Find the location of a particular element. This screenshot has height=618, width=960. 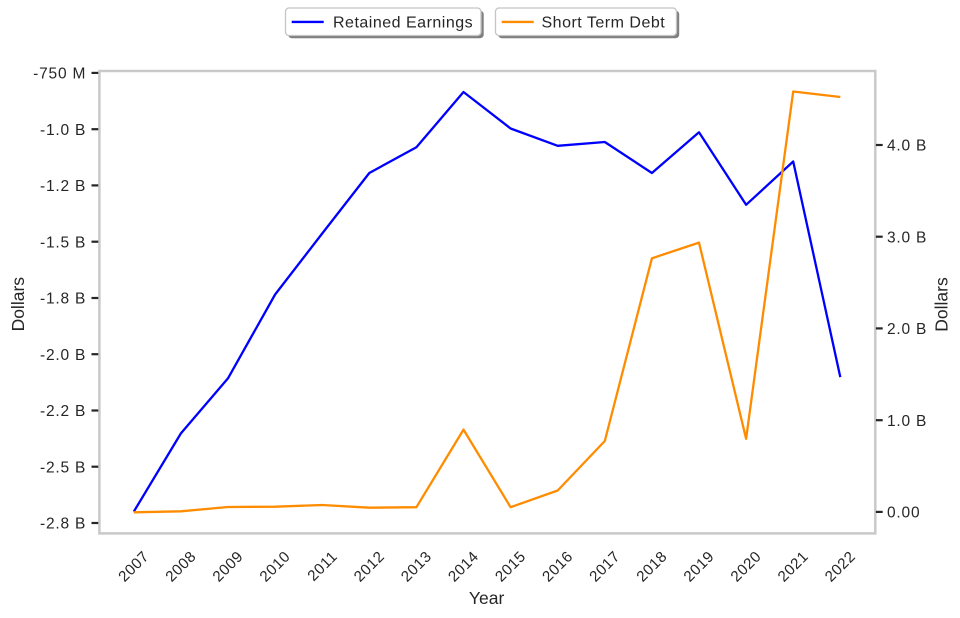

svg-text: -2.8 B is located at coordinates (63, 524).